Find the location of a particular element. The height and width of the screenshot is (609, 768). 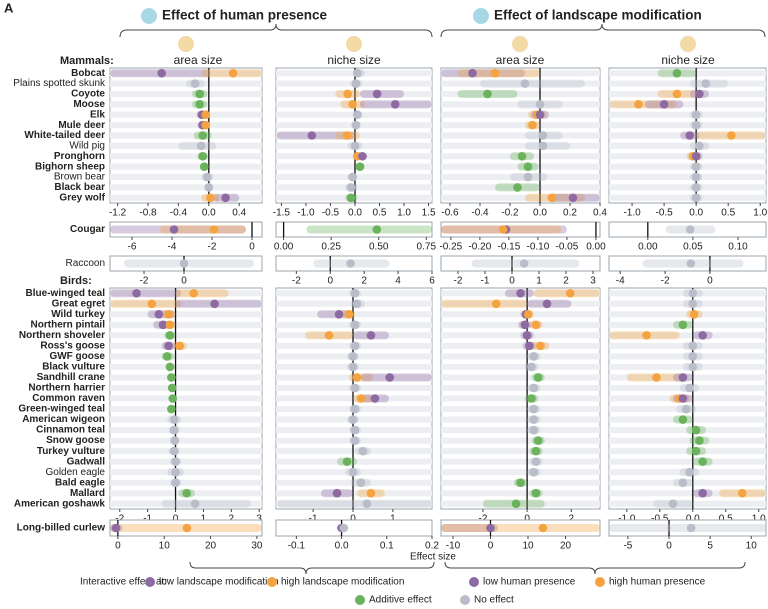

x-tick-label: -0.05 is located at coordinates (567, 247).